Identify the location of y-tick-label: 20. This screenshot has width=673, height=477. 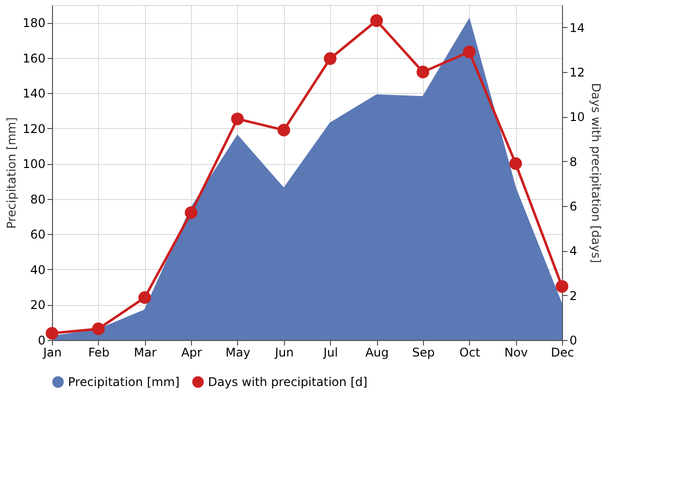
(38, 305).